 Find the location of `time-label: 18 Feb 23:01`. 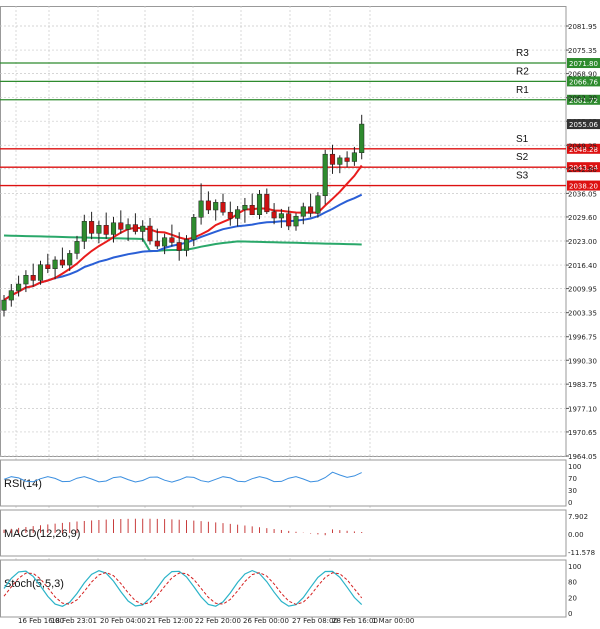

time-label: 18 Feb 23:01 is located at coordinates (74, 621).